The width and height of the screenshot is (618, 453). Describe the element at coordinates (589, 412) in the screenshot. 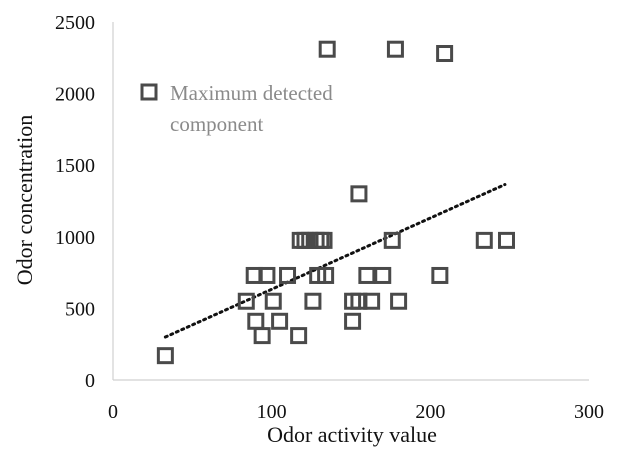

I see `x-tick-label: 300` at that location.